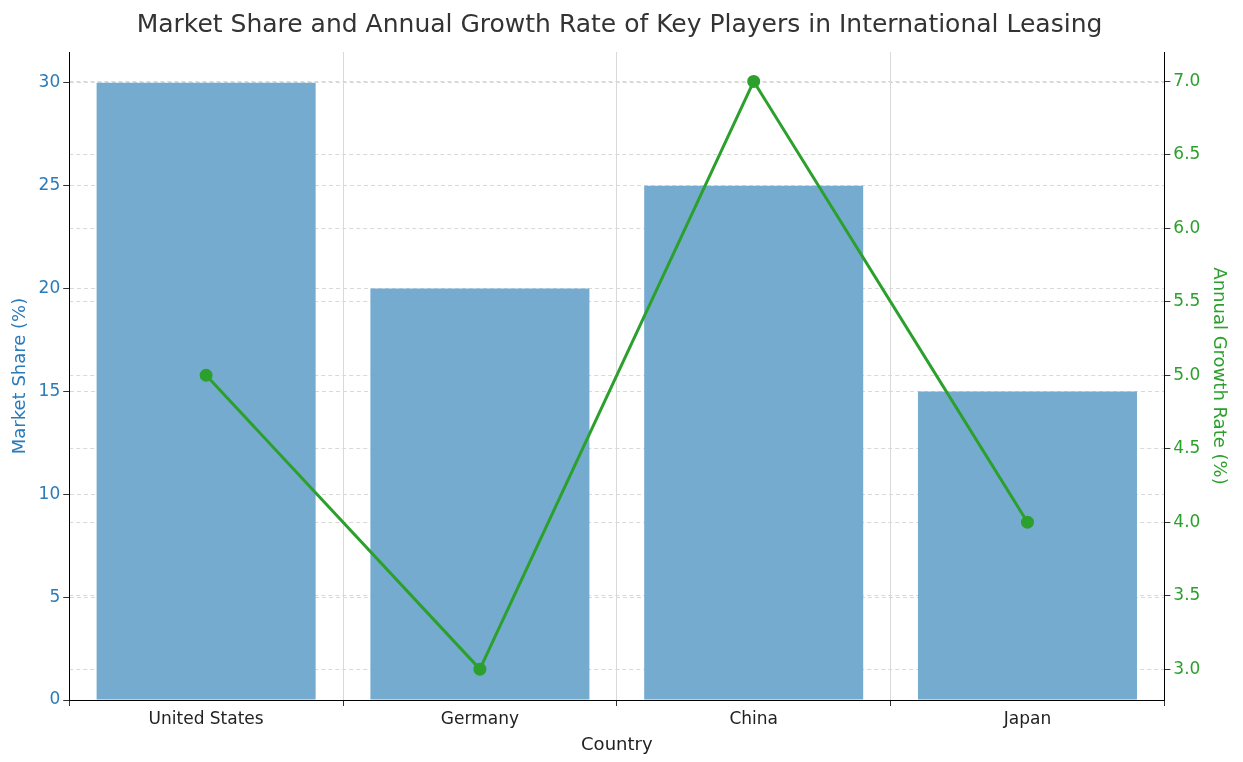 The height and width of the screenshot is (762, 1243). I want to click on y2-tick-label: 3.5, so click(1187, 594).